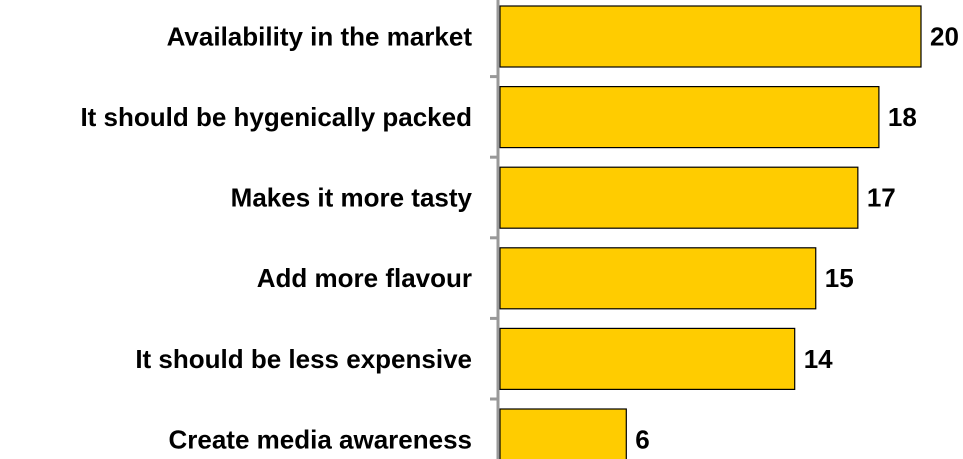 The width and height of the screenshot is (963, 459). What do you see at coordinates (303, 359) in the screenshot?
I see `category-label: It should be less expensive` at bounding box center [303, 359].